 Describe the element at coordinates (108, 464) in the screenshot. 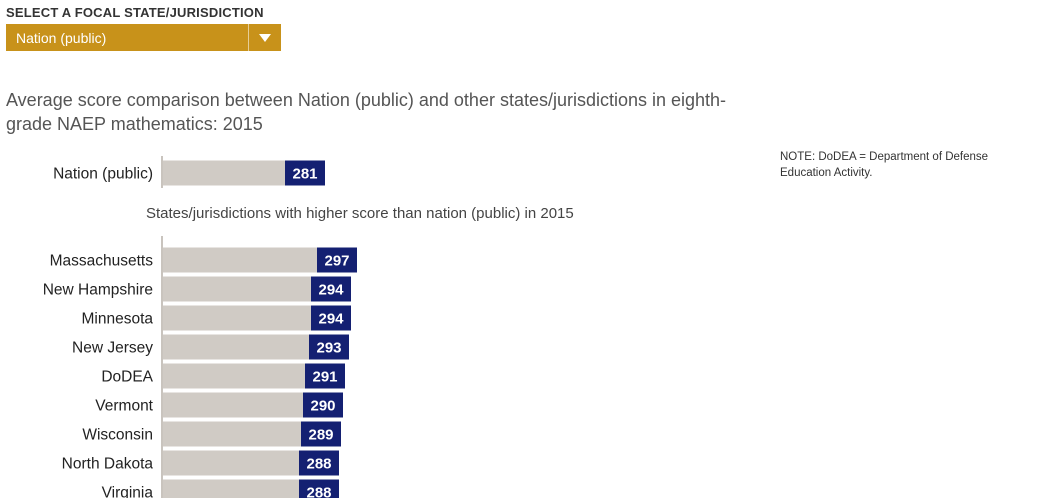

I see `row-category-label: North Dakota` at that location.